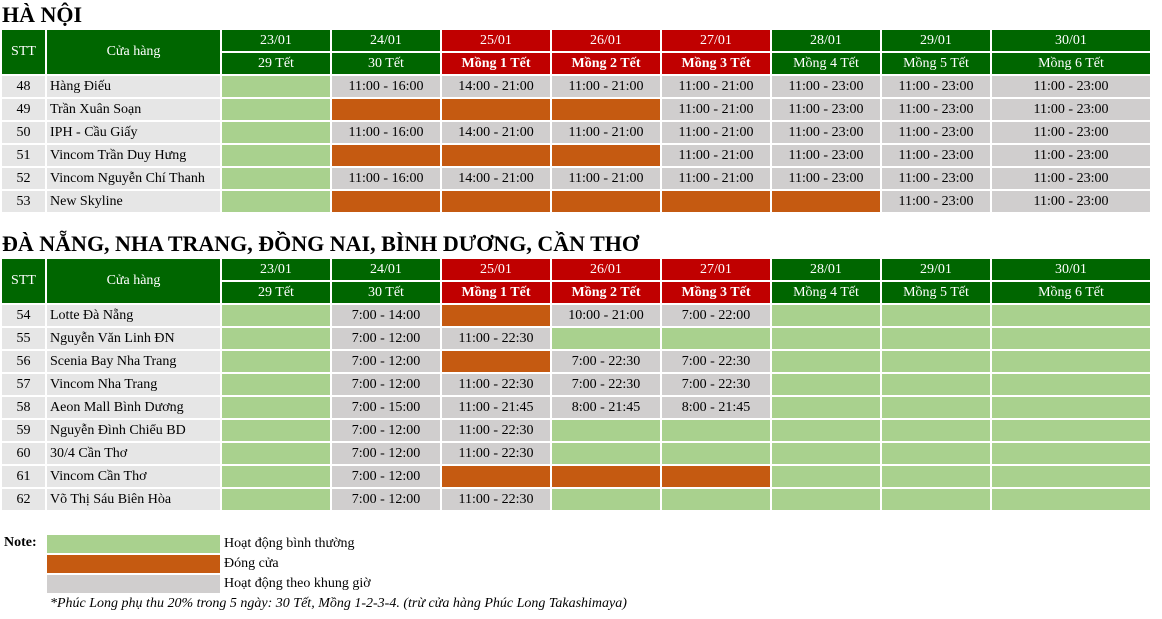  Describe the element at coordinates (716, 40) in the screenshot. I see `date-header: 27/01` at that location.